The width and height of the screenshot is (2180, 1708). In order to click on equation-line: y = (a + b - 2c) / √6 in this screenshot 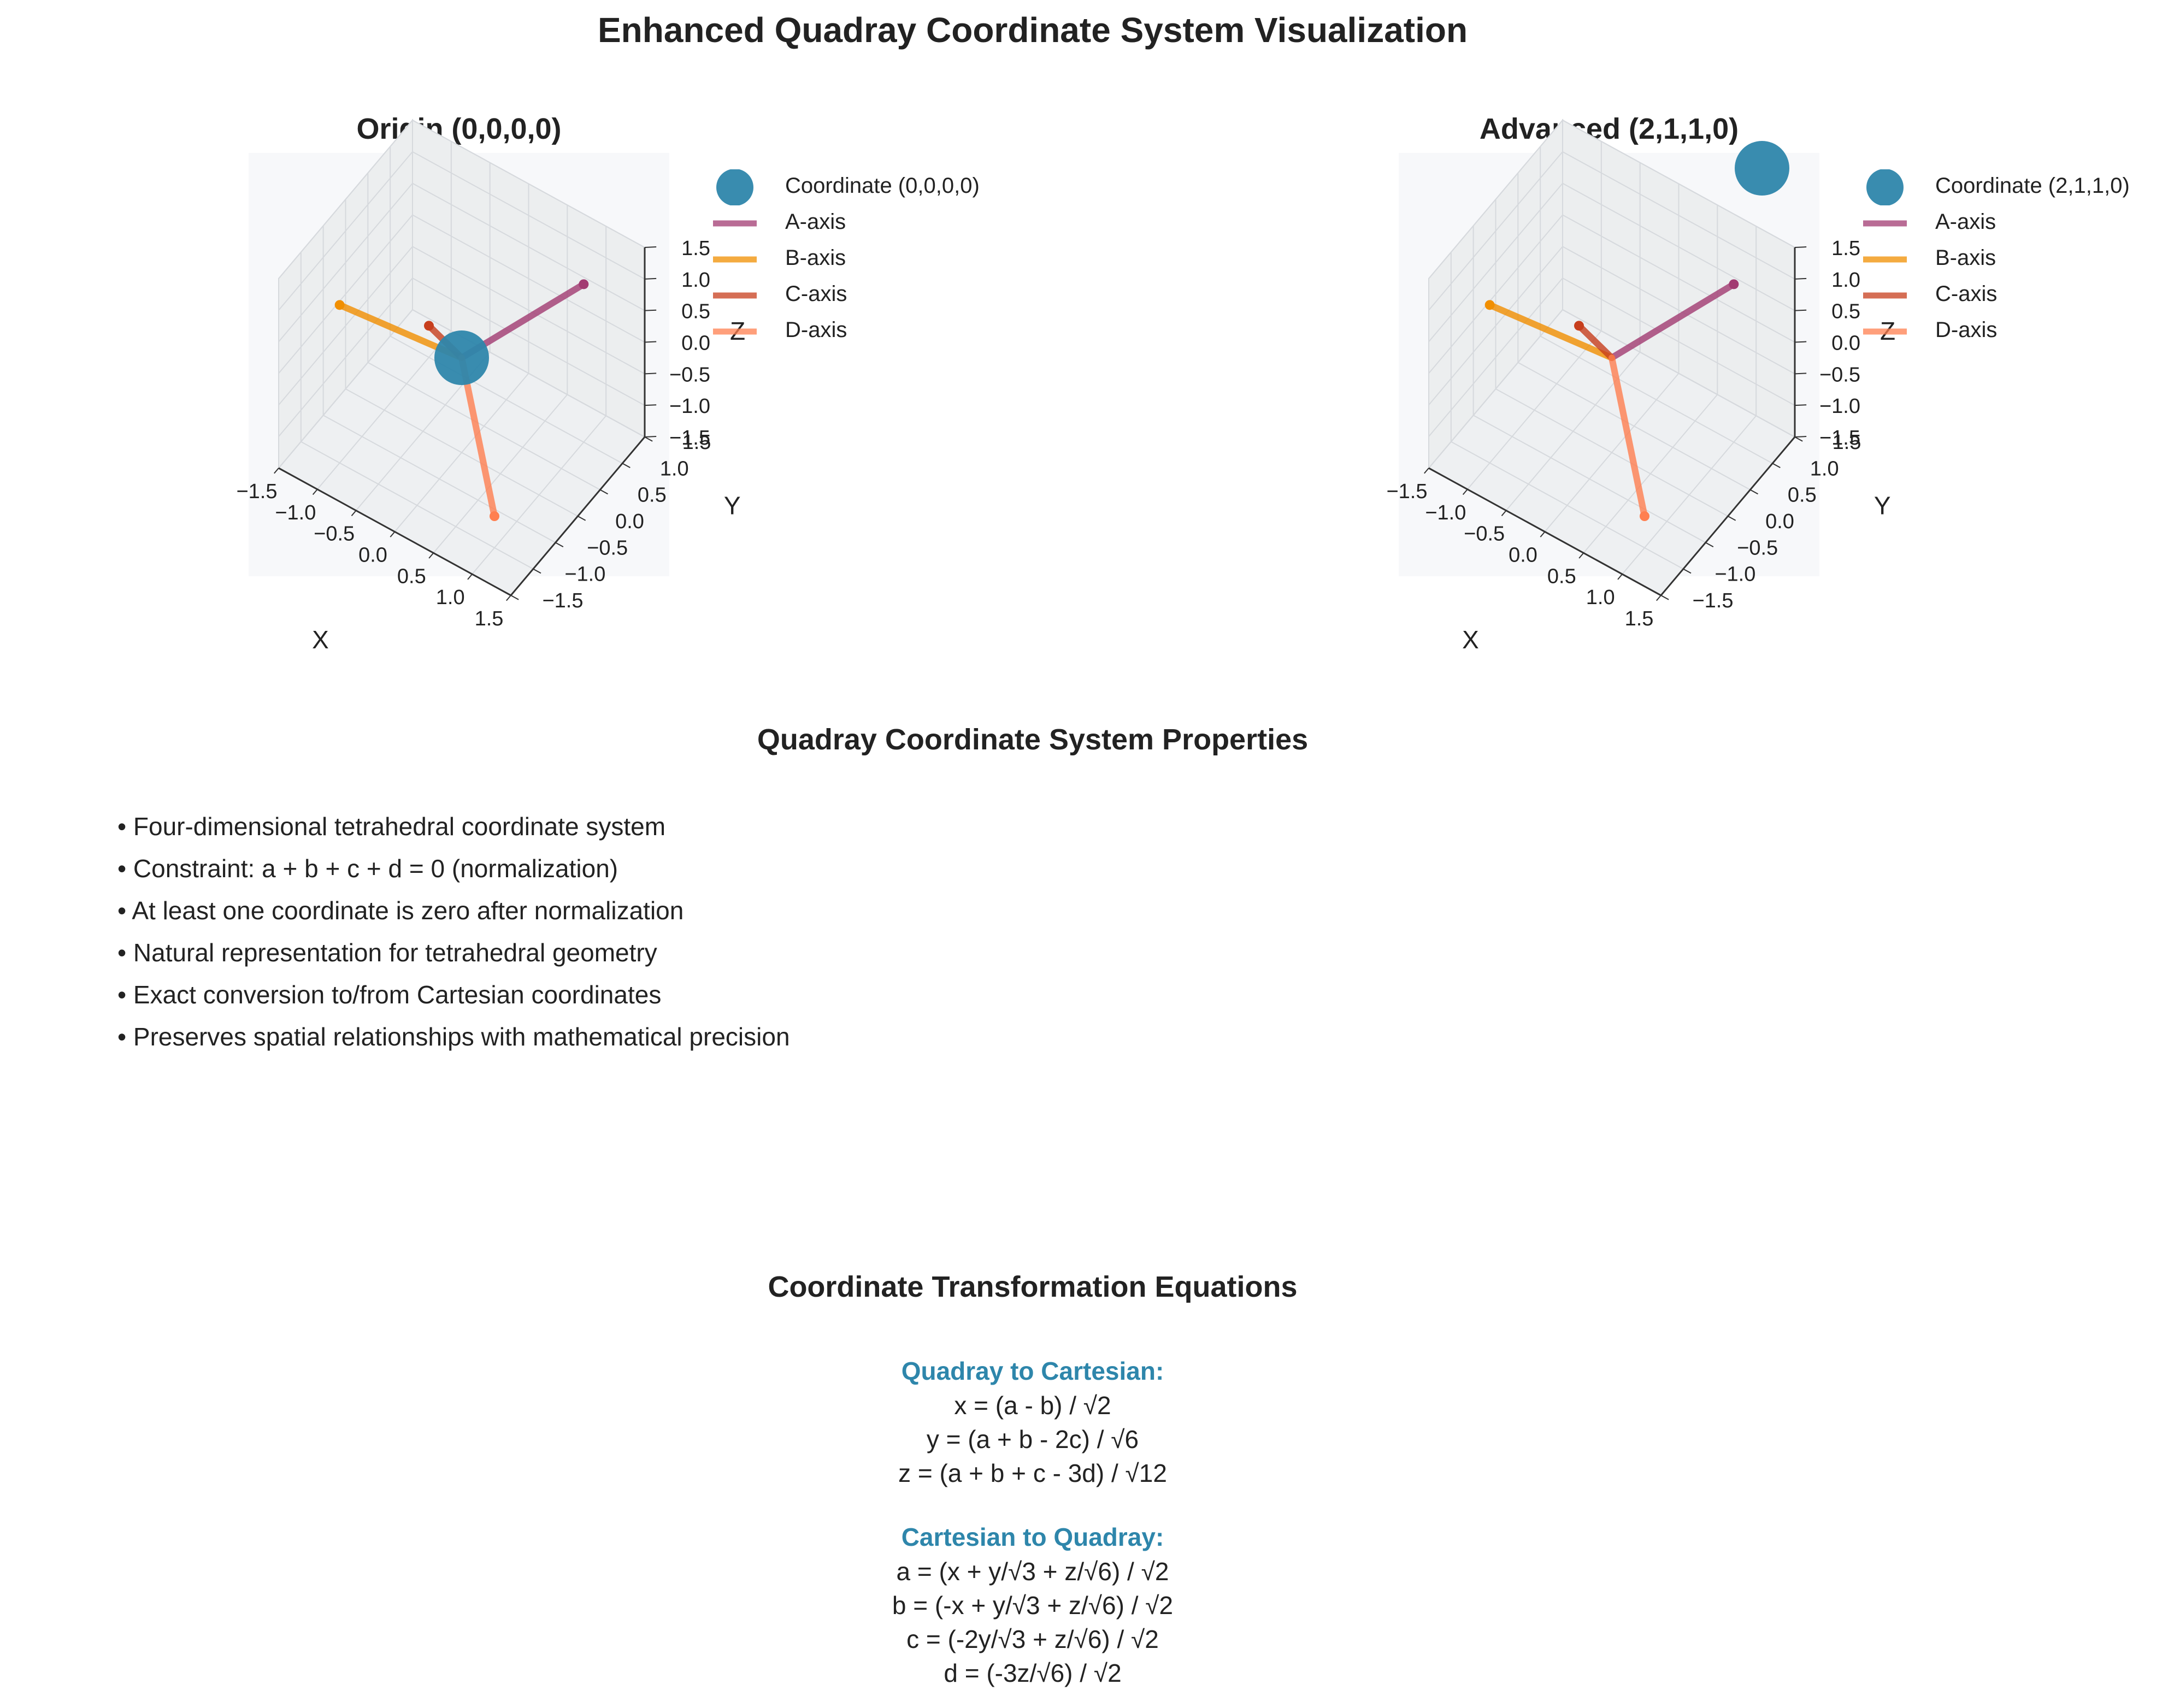, I will do `click(1032, 1439)`.